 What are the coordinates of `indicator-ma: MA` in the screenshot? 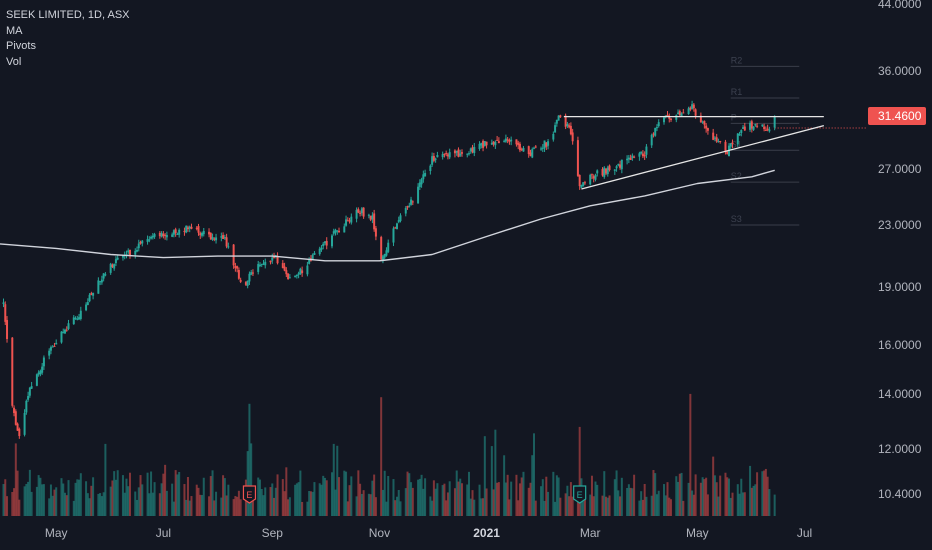 It's located at (14, 30).